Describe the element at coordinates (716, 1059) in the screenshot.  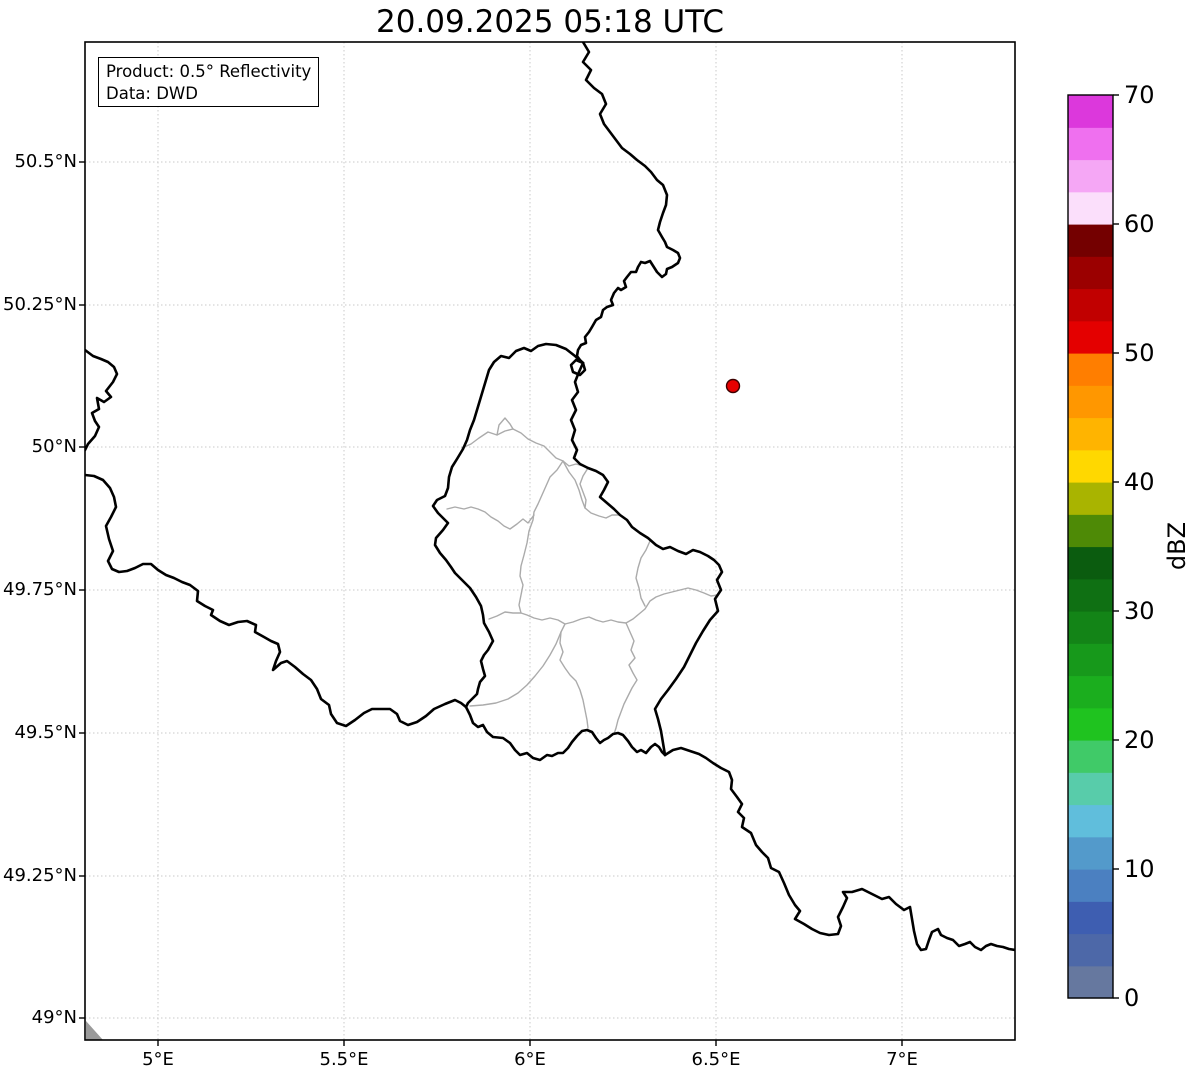
I see `x-tick-label: 6.5°E` at that location.